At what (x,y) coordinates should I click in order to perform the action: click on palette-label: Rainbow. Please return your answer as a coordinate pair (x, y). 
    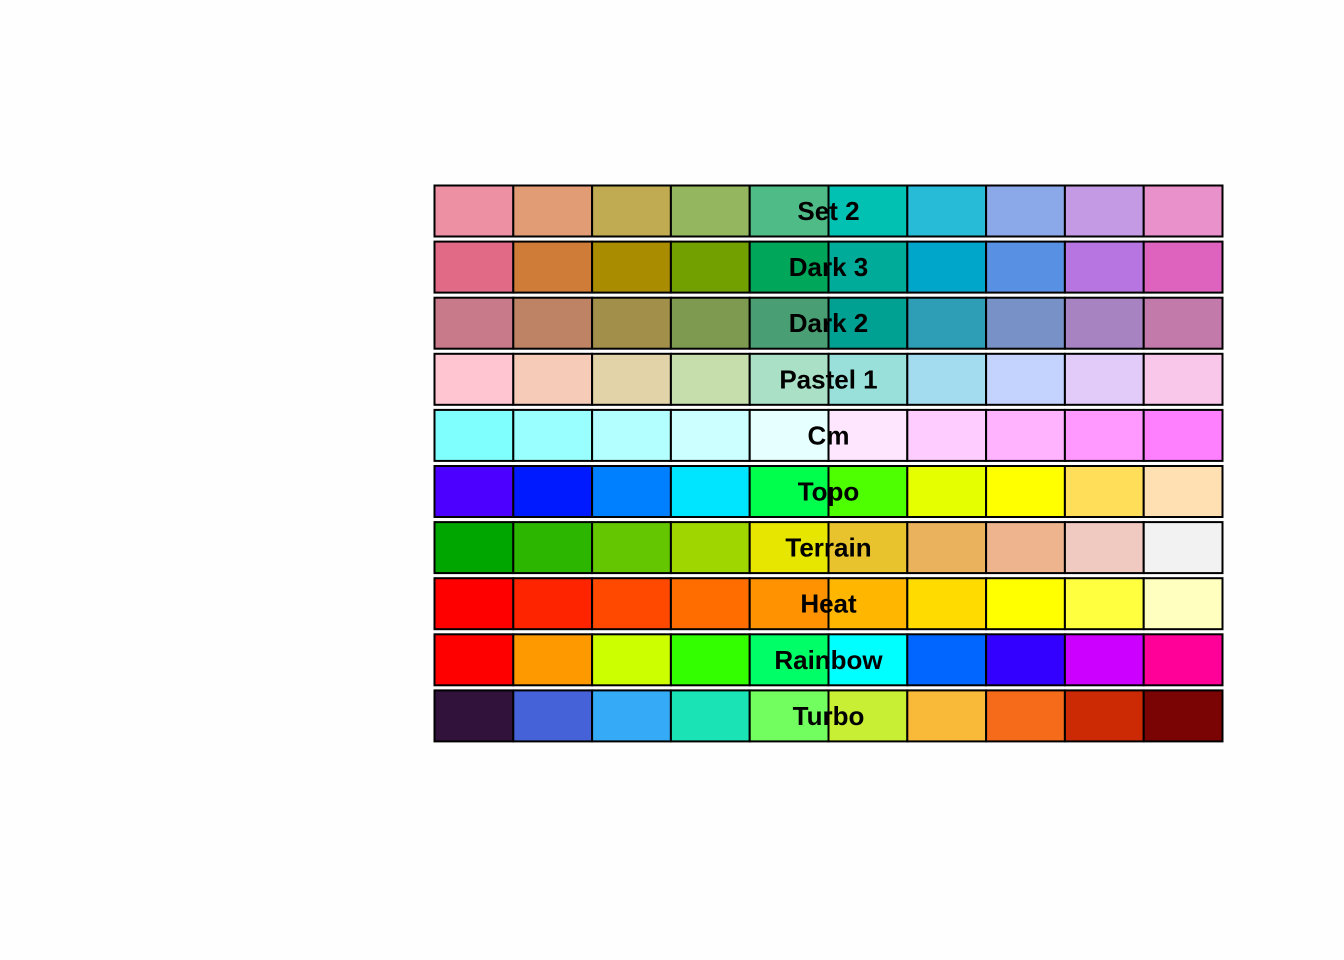
    Looking at the image, I should click on (828, 660).